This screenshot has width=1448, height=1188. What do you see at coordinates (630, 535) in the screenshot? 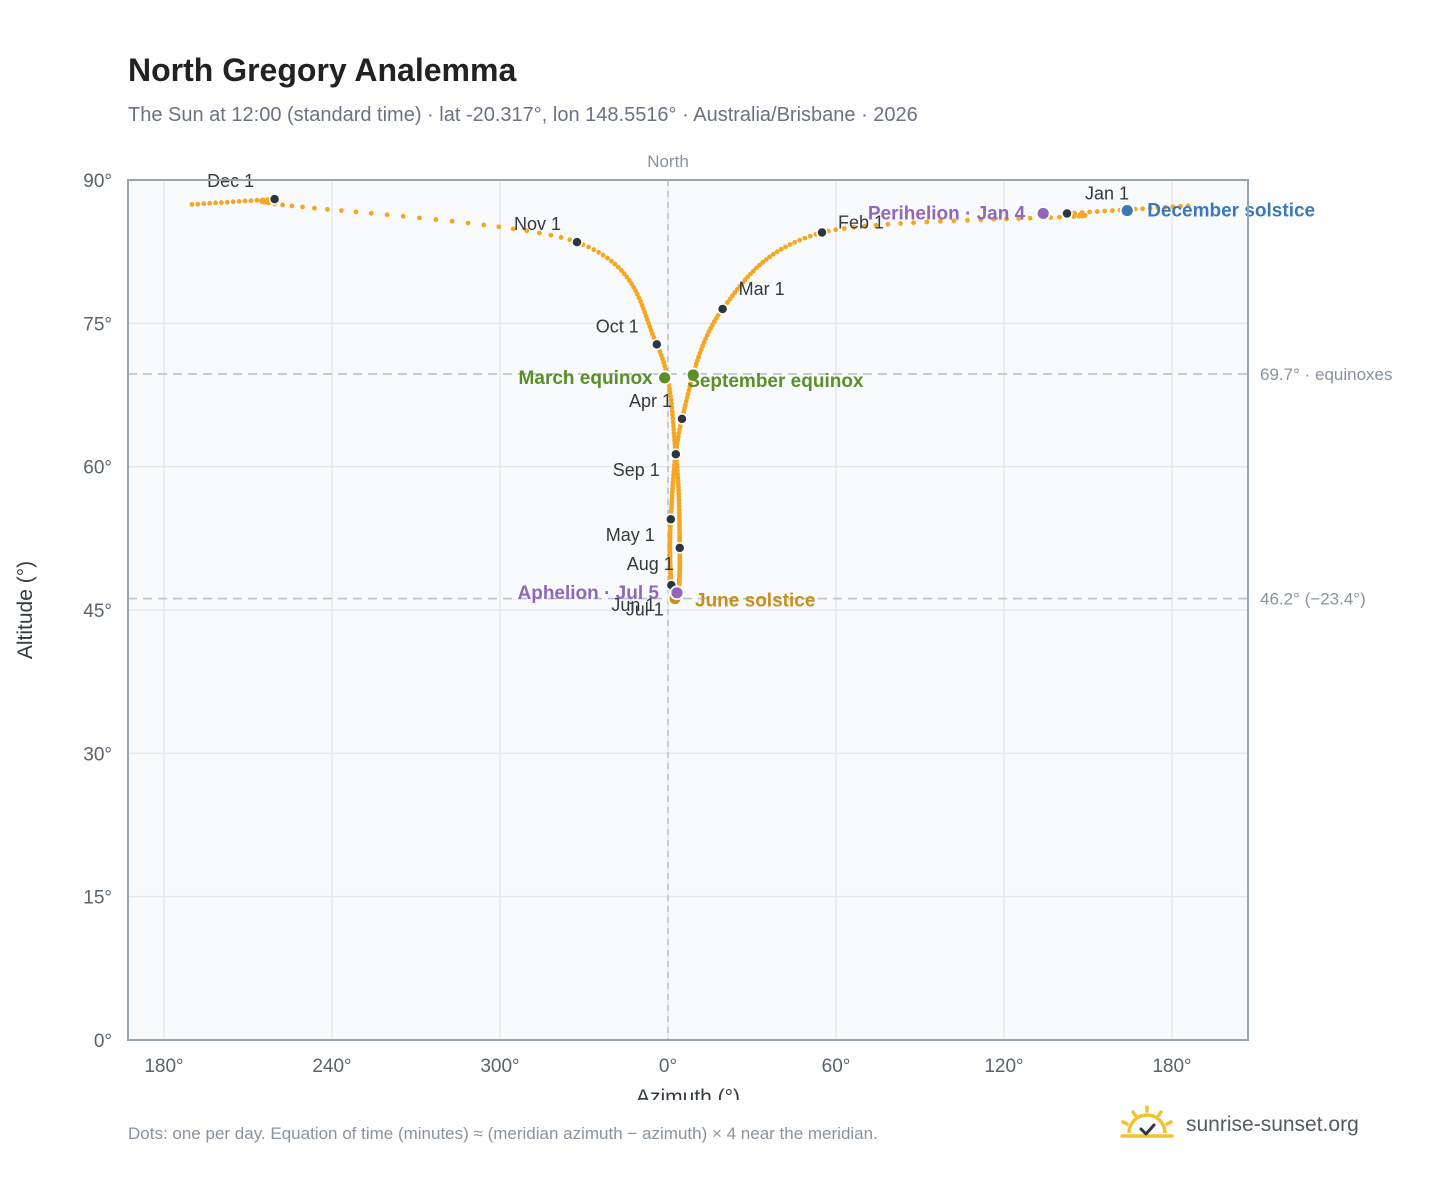
I see `month-label: May 1` at bounding box center [630, 535].